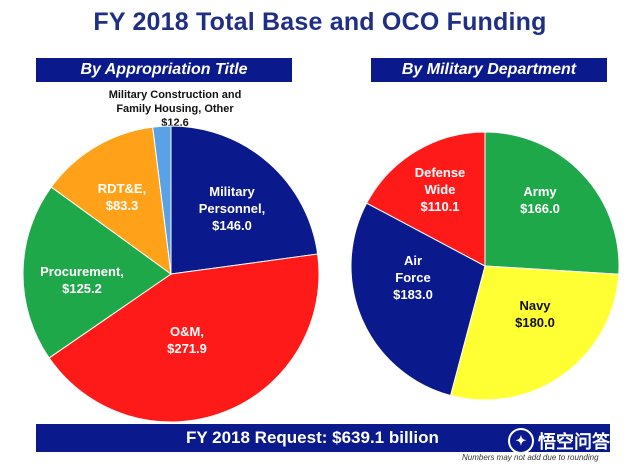 The image size is (640, 468). Describe the element at coordinates (187, 331) in the screenshot. I see `slice-label-o-m-0: O&M,` at that location.